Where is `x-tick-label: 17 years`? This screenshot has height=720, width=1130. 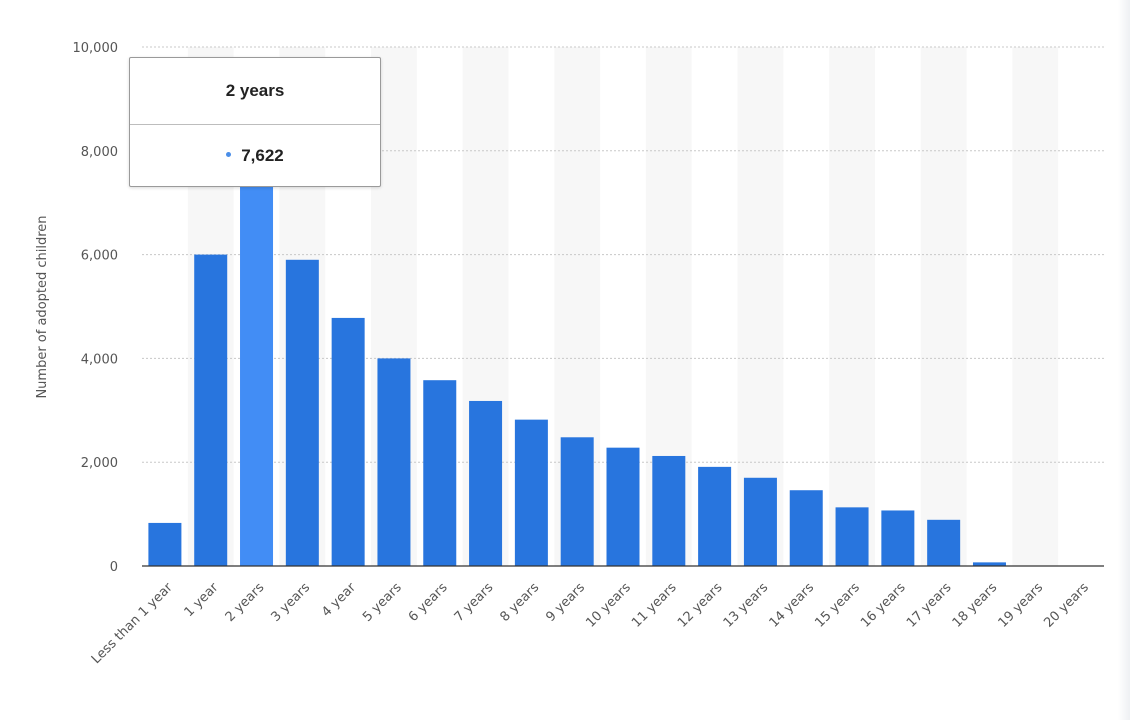 x-tick-label: 17 years is located at coordinates (929, 605).